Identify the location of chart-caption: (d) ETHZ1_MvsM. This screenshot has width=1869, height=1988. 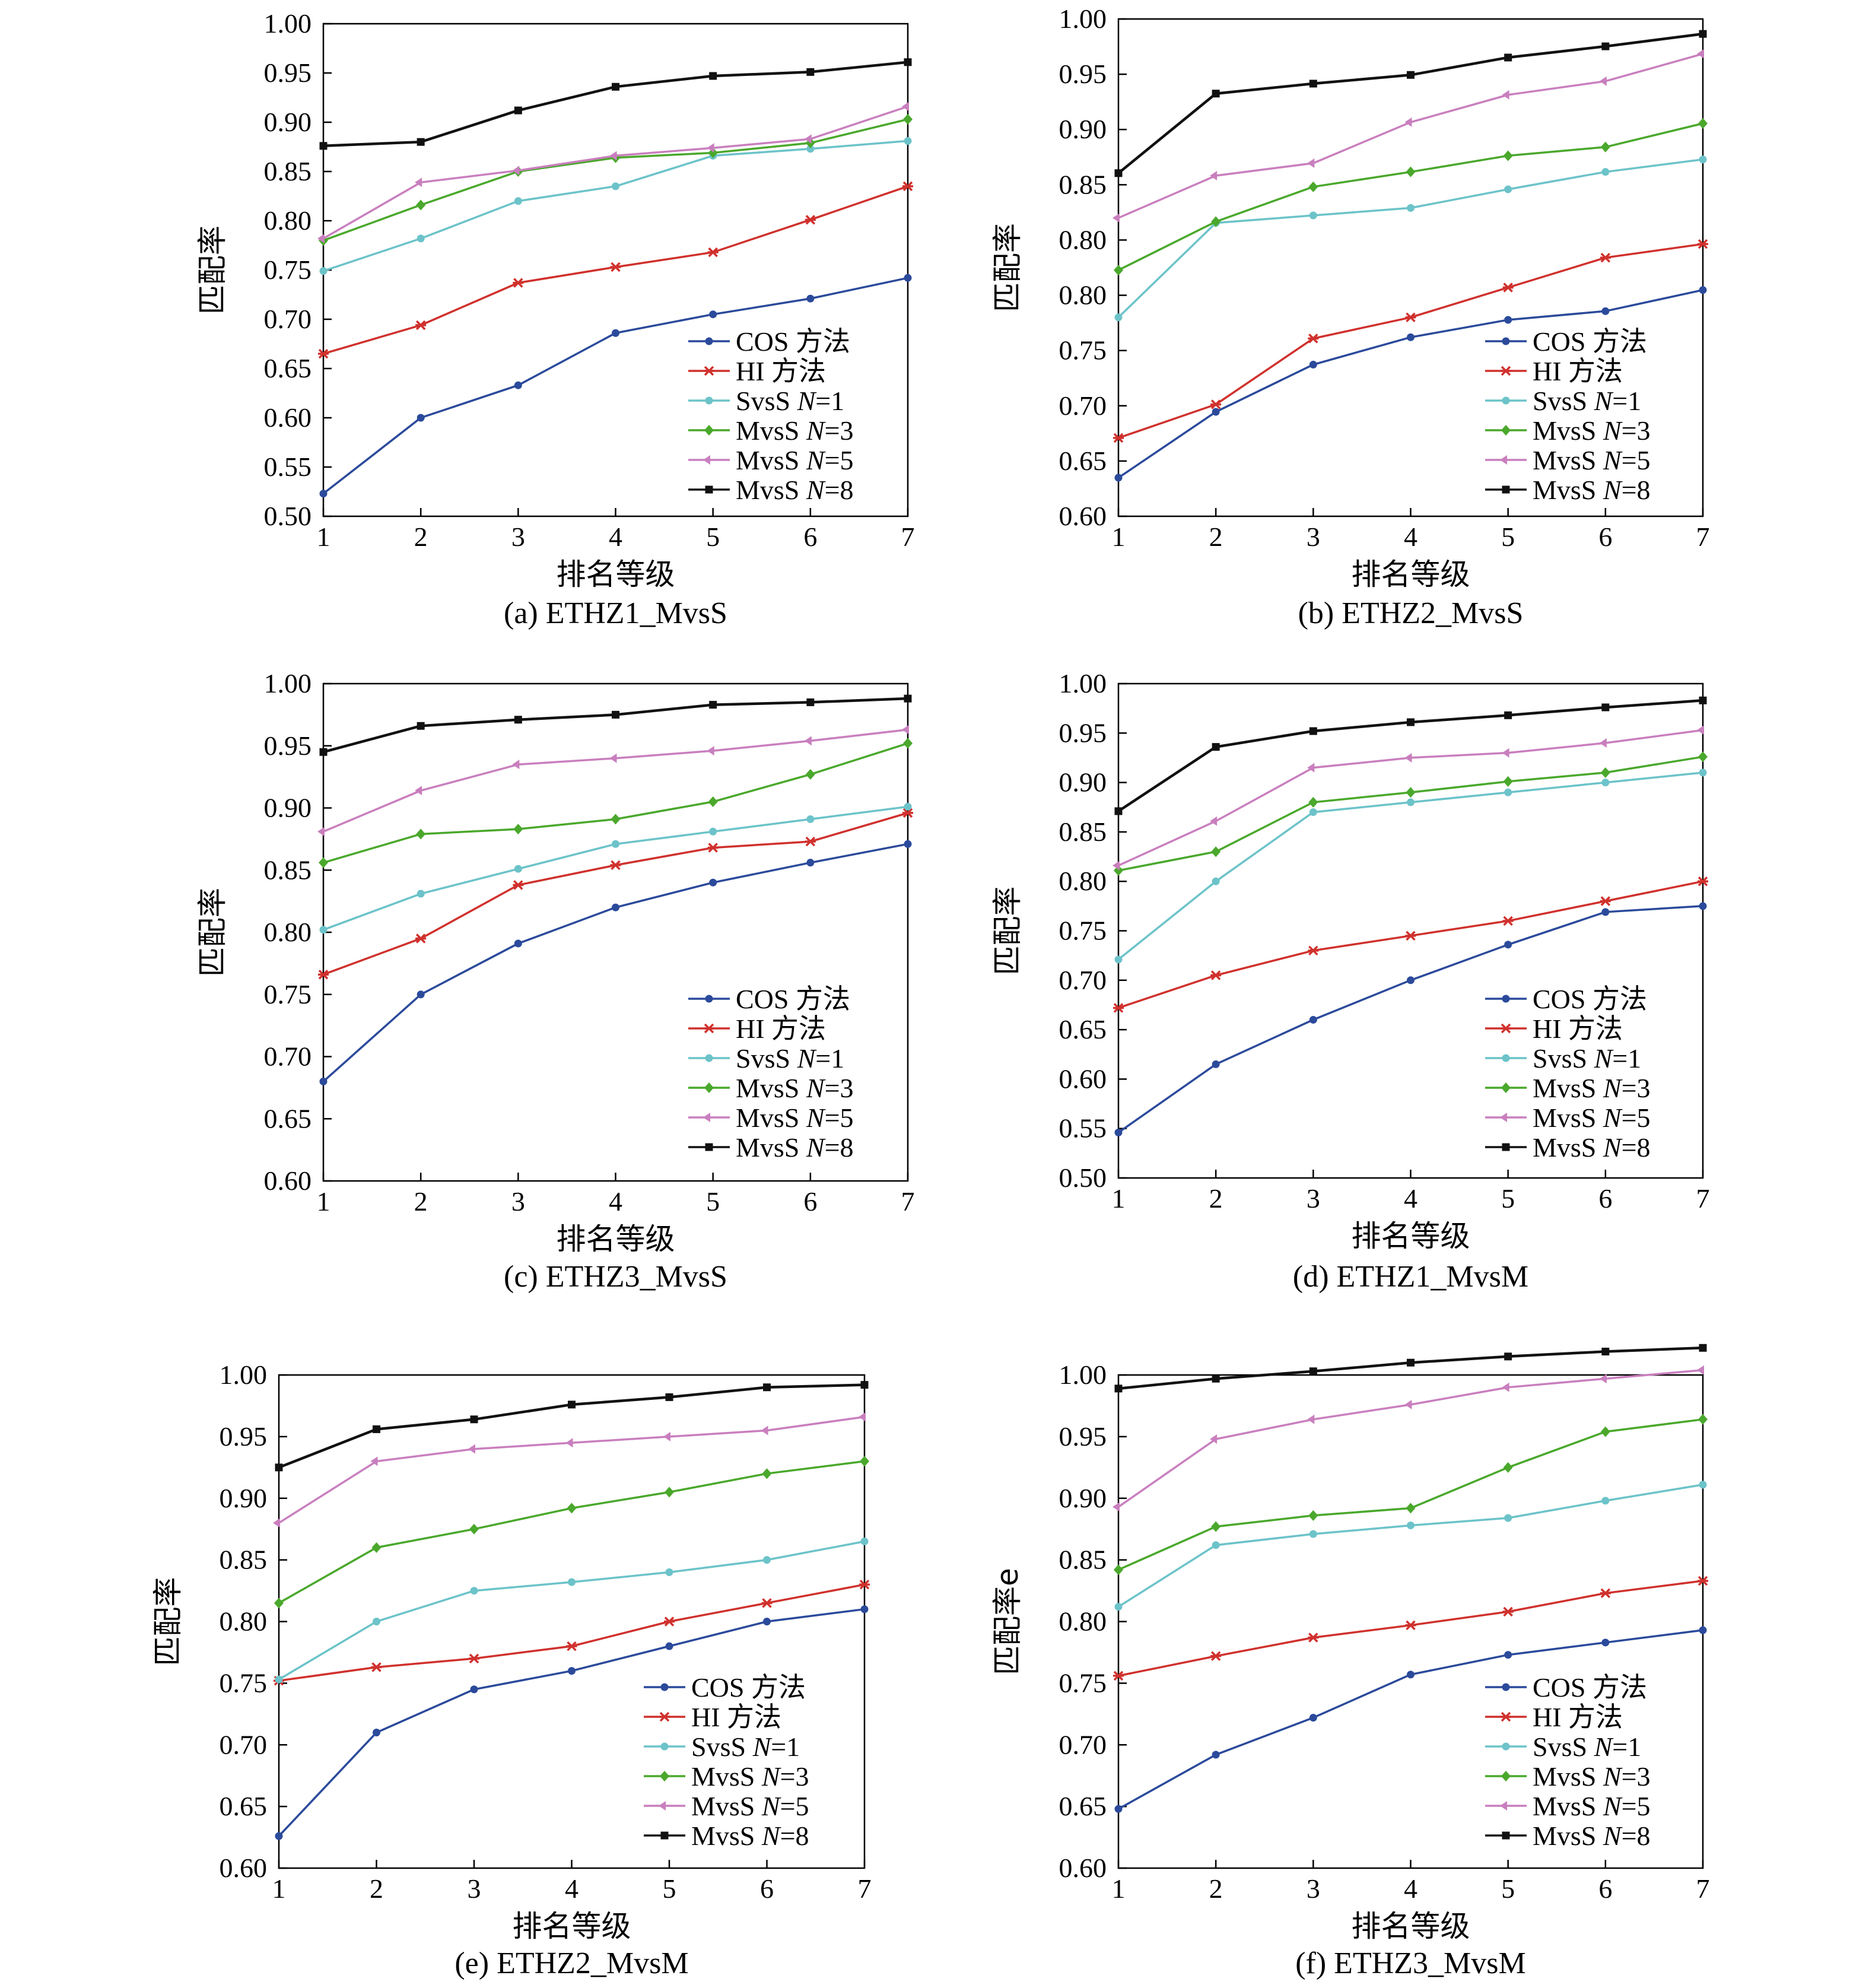
(1410, 1277).